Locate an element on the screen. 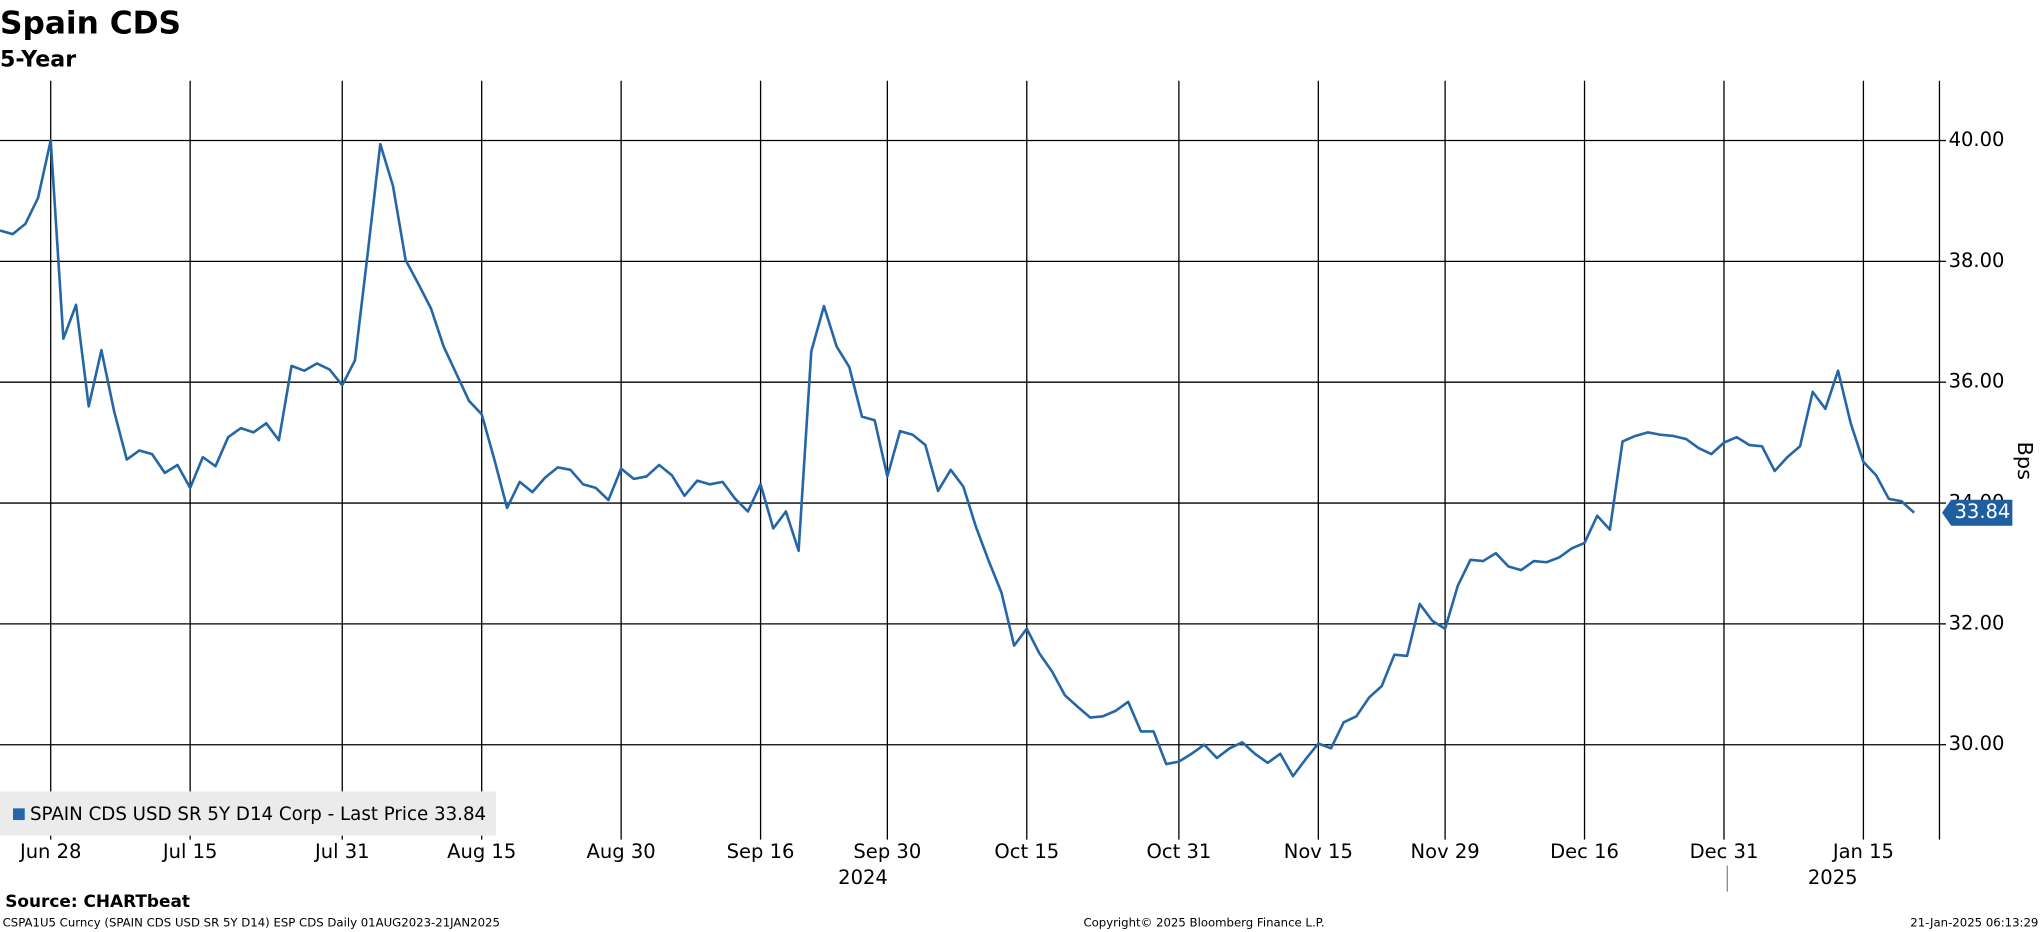 The width and height of the screenshot is (2041, 932). x-tick-label: Oct 31 is located at coordinates (1179, 851).